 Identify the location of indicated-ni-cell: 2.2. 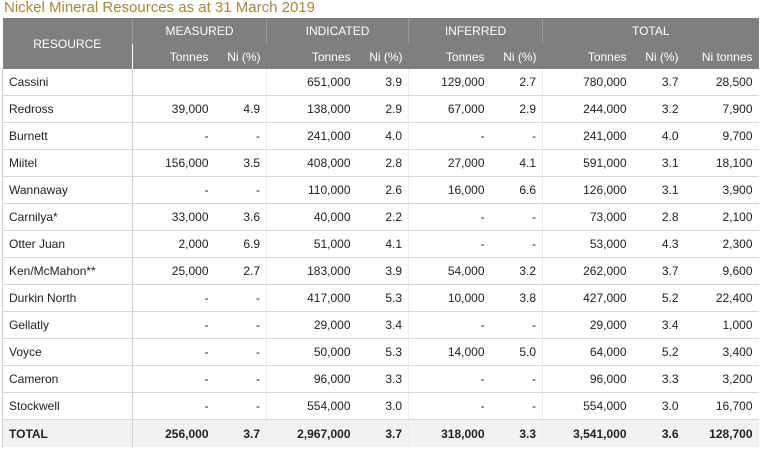
(382, 217).